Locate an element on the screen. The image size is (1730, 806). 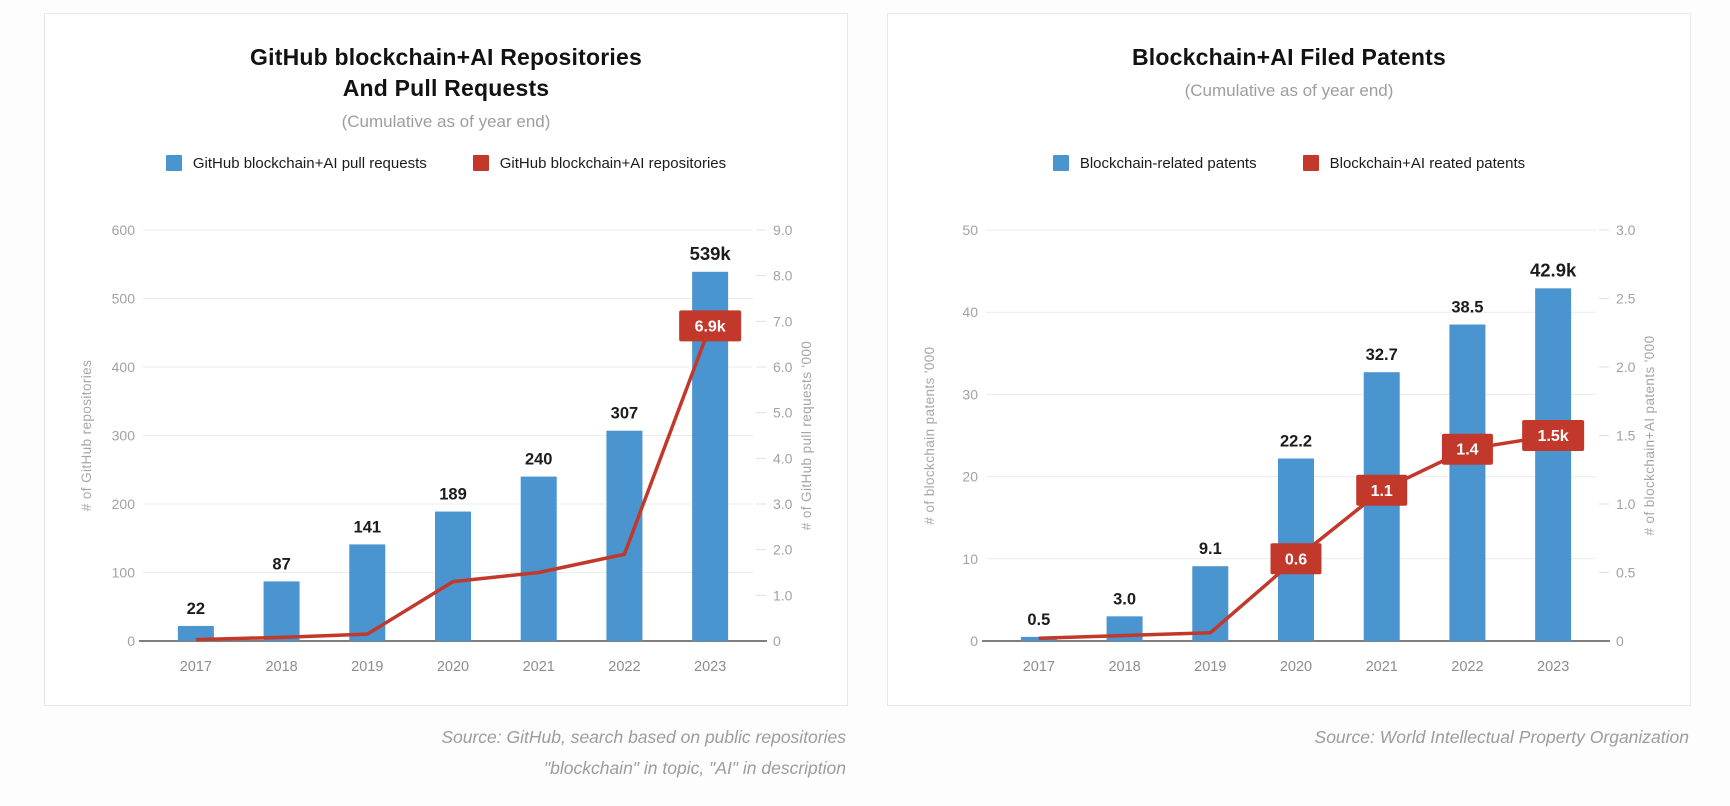
line-series is located at coordinates (453, 483).